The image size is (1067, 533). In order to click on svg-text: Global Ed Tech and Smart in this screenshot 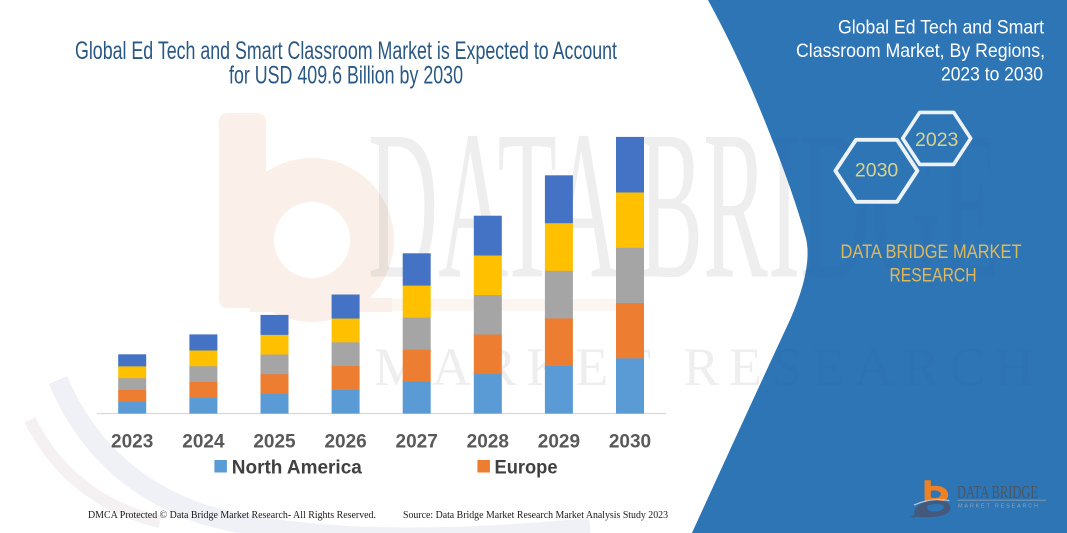, I will do `click(941, 28)`.